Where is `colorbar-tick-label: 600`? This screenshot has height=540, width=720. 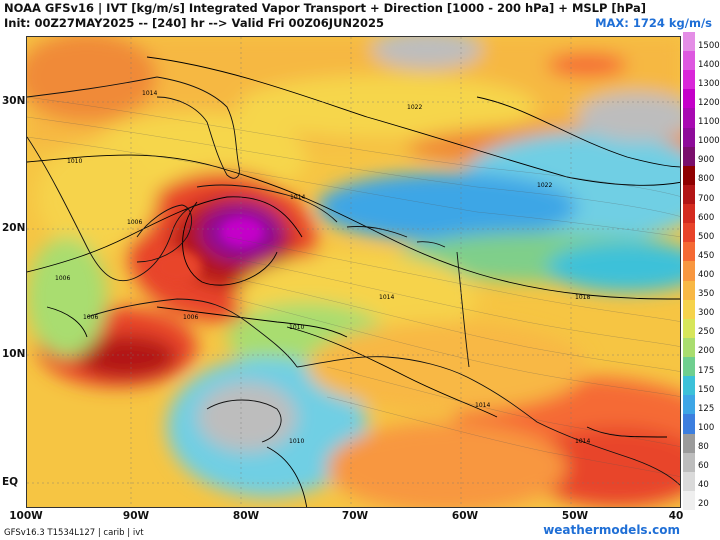
colorbar-tick-label: 600 is located at coordinates (706, 217).